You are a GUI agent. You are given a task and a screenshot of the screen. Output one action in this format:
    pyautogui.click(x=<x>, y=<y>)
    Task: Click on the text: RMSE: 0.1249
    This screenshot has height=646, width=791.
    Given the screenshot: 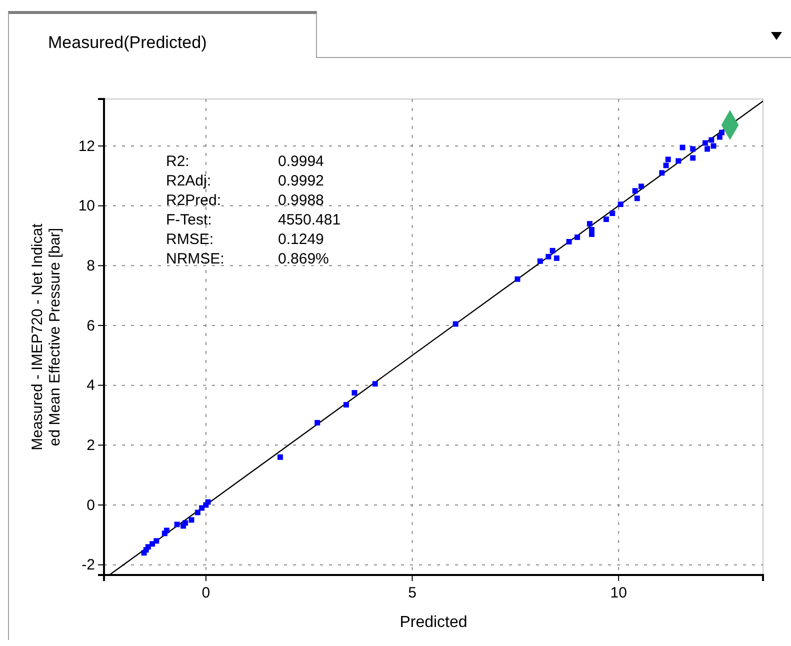 What is the action you would take?
    pyautogui.click(x=245, y=239)
    